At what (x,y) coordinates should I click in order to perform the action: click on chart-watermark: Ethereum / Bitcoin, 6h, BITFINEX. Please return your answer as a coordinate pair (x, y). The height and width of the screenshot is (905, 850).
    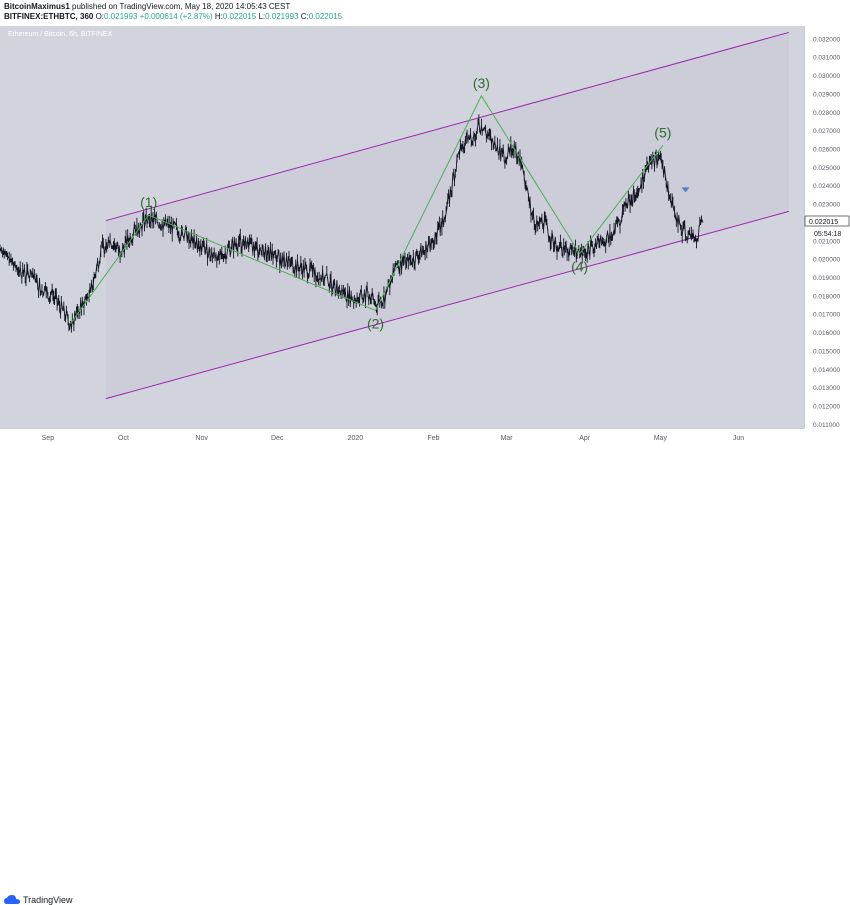
    Looking at the image, I should click on (60, 34).